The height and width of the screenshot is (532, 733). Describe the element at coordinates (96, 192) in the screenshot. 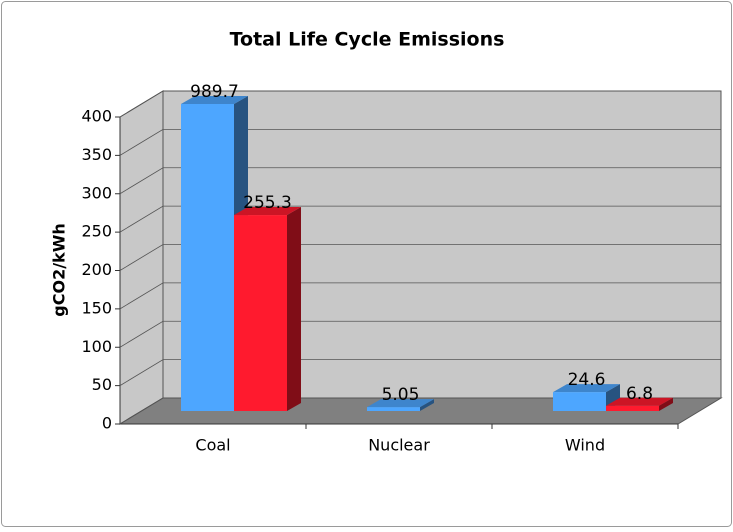

I see `y-tick-label: 300` at that location.